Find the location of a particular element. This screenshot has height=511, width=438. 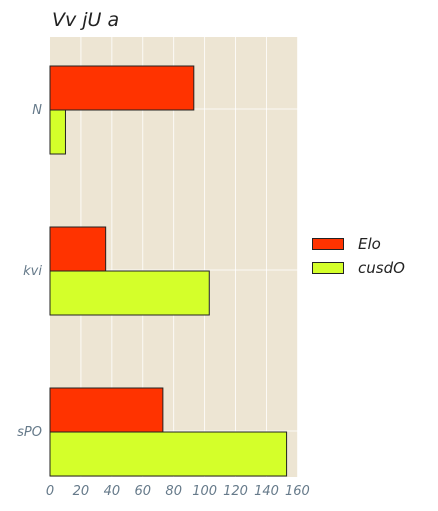

legend: Elo cusdO is located at coordinates (358, 256).